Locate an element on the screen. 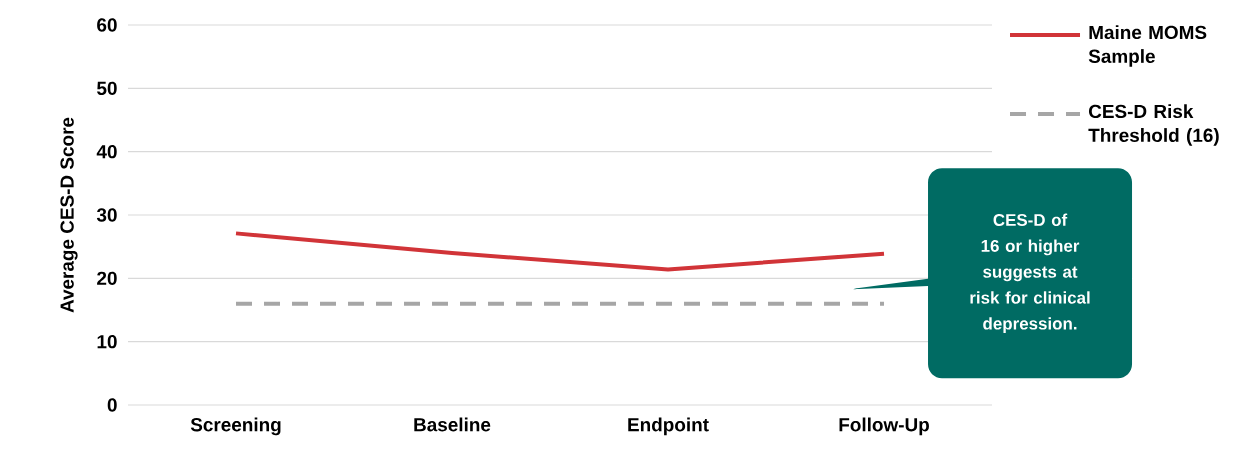  y-tick-label: 60 is located at coordinates (107, 25).